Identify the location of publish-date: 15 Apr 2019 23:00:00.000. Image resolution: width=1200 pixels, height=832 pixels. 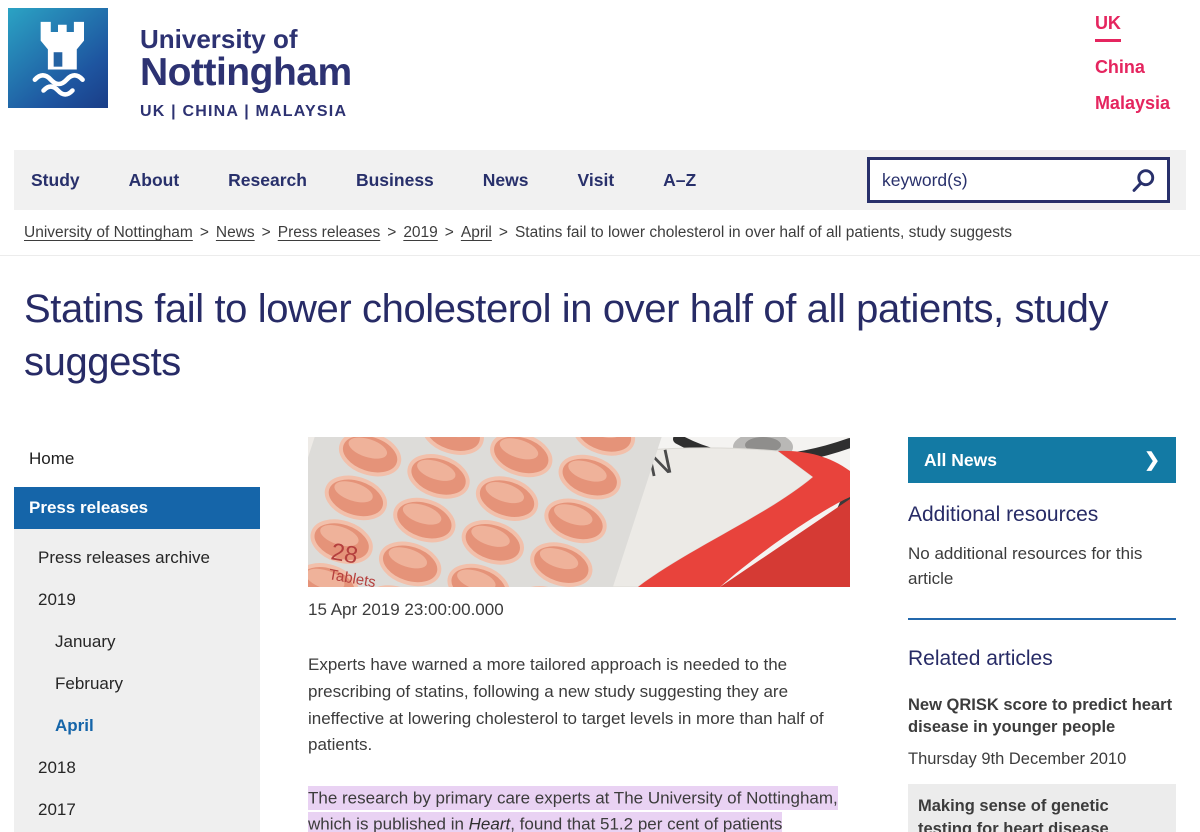
(406, 610).